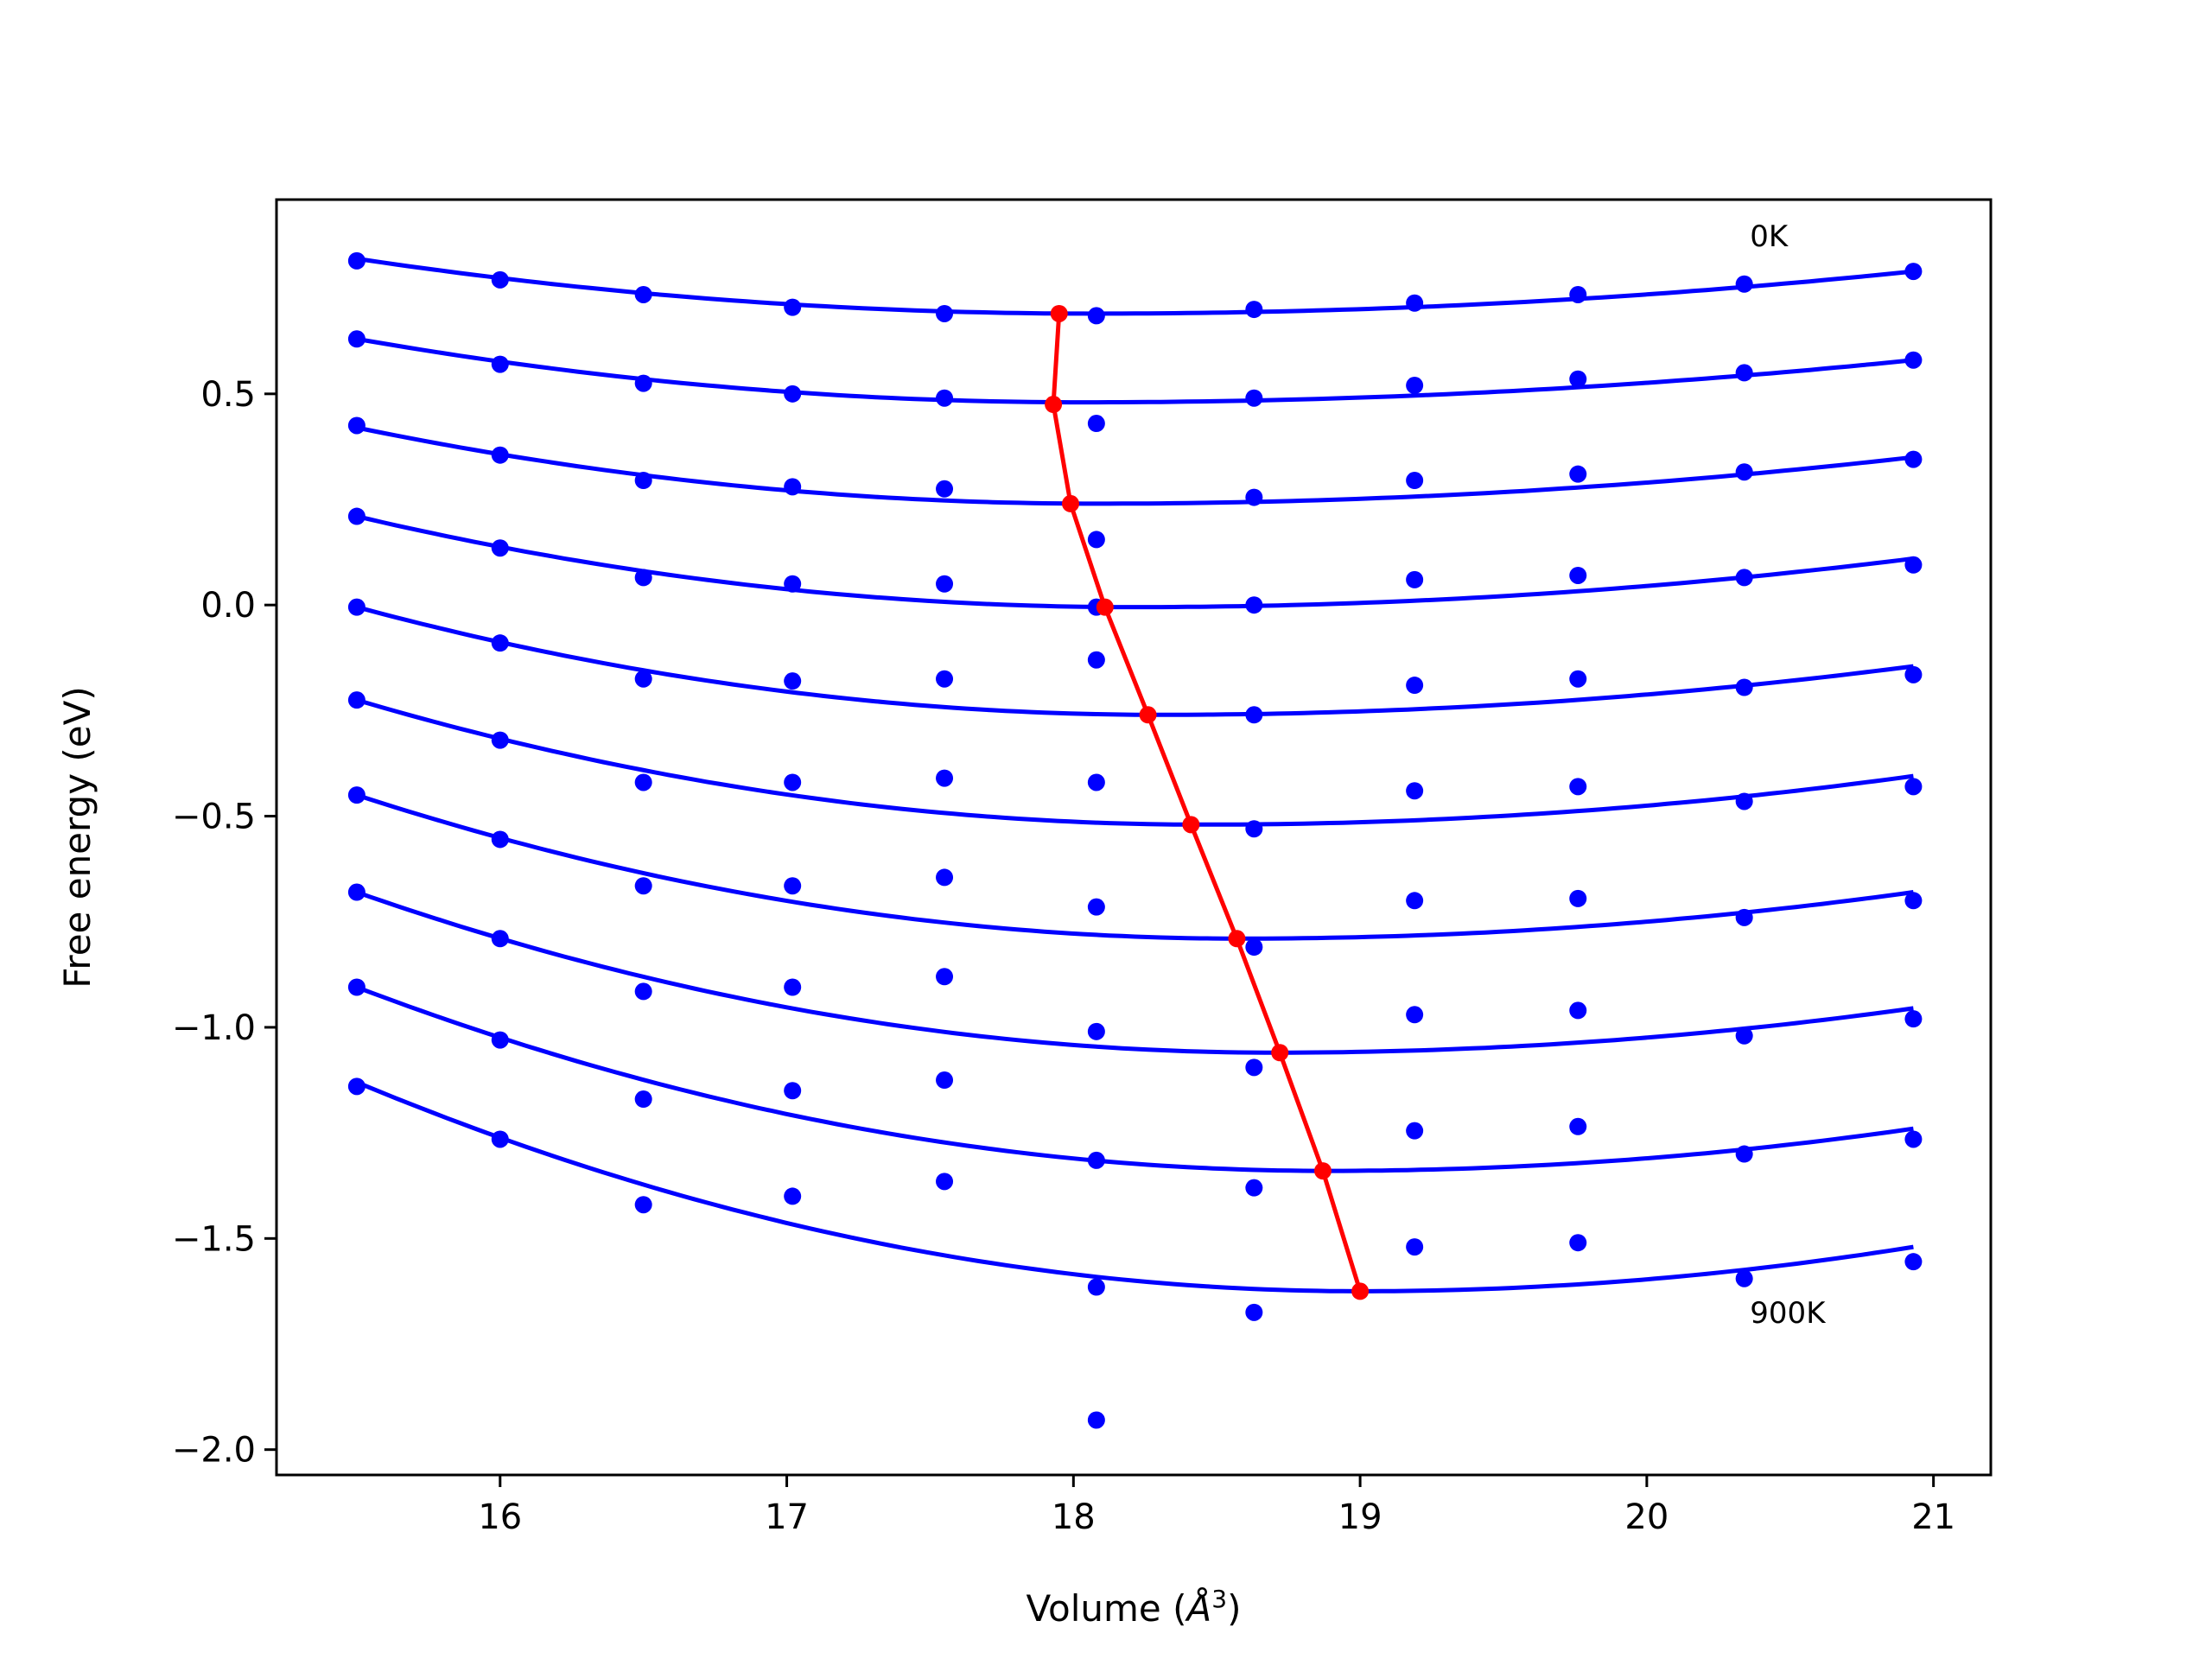 The width and height of the screenshot is (2212, 1659). Describe the element at coordinates (1219, 1599) in the screenshot. I see `x-axis-label-superscript: 3` at that location.